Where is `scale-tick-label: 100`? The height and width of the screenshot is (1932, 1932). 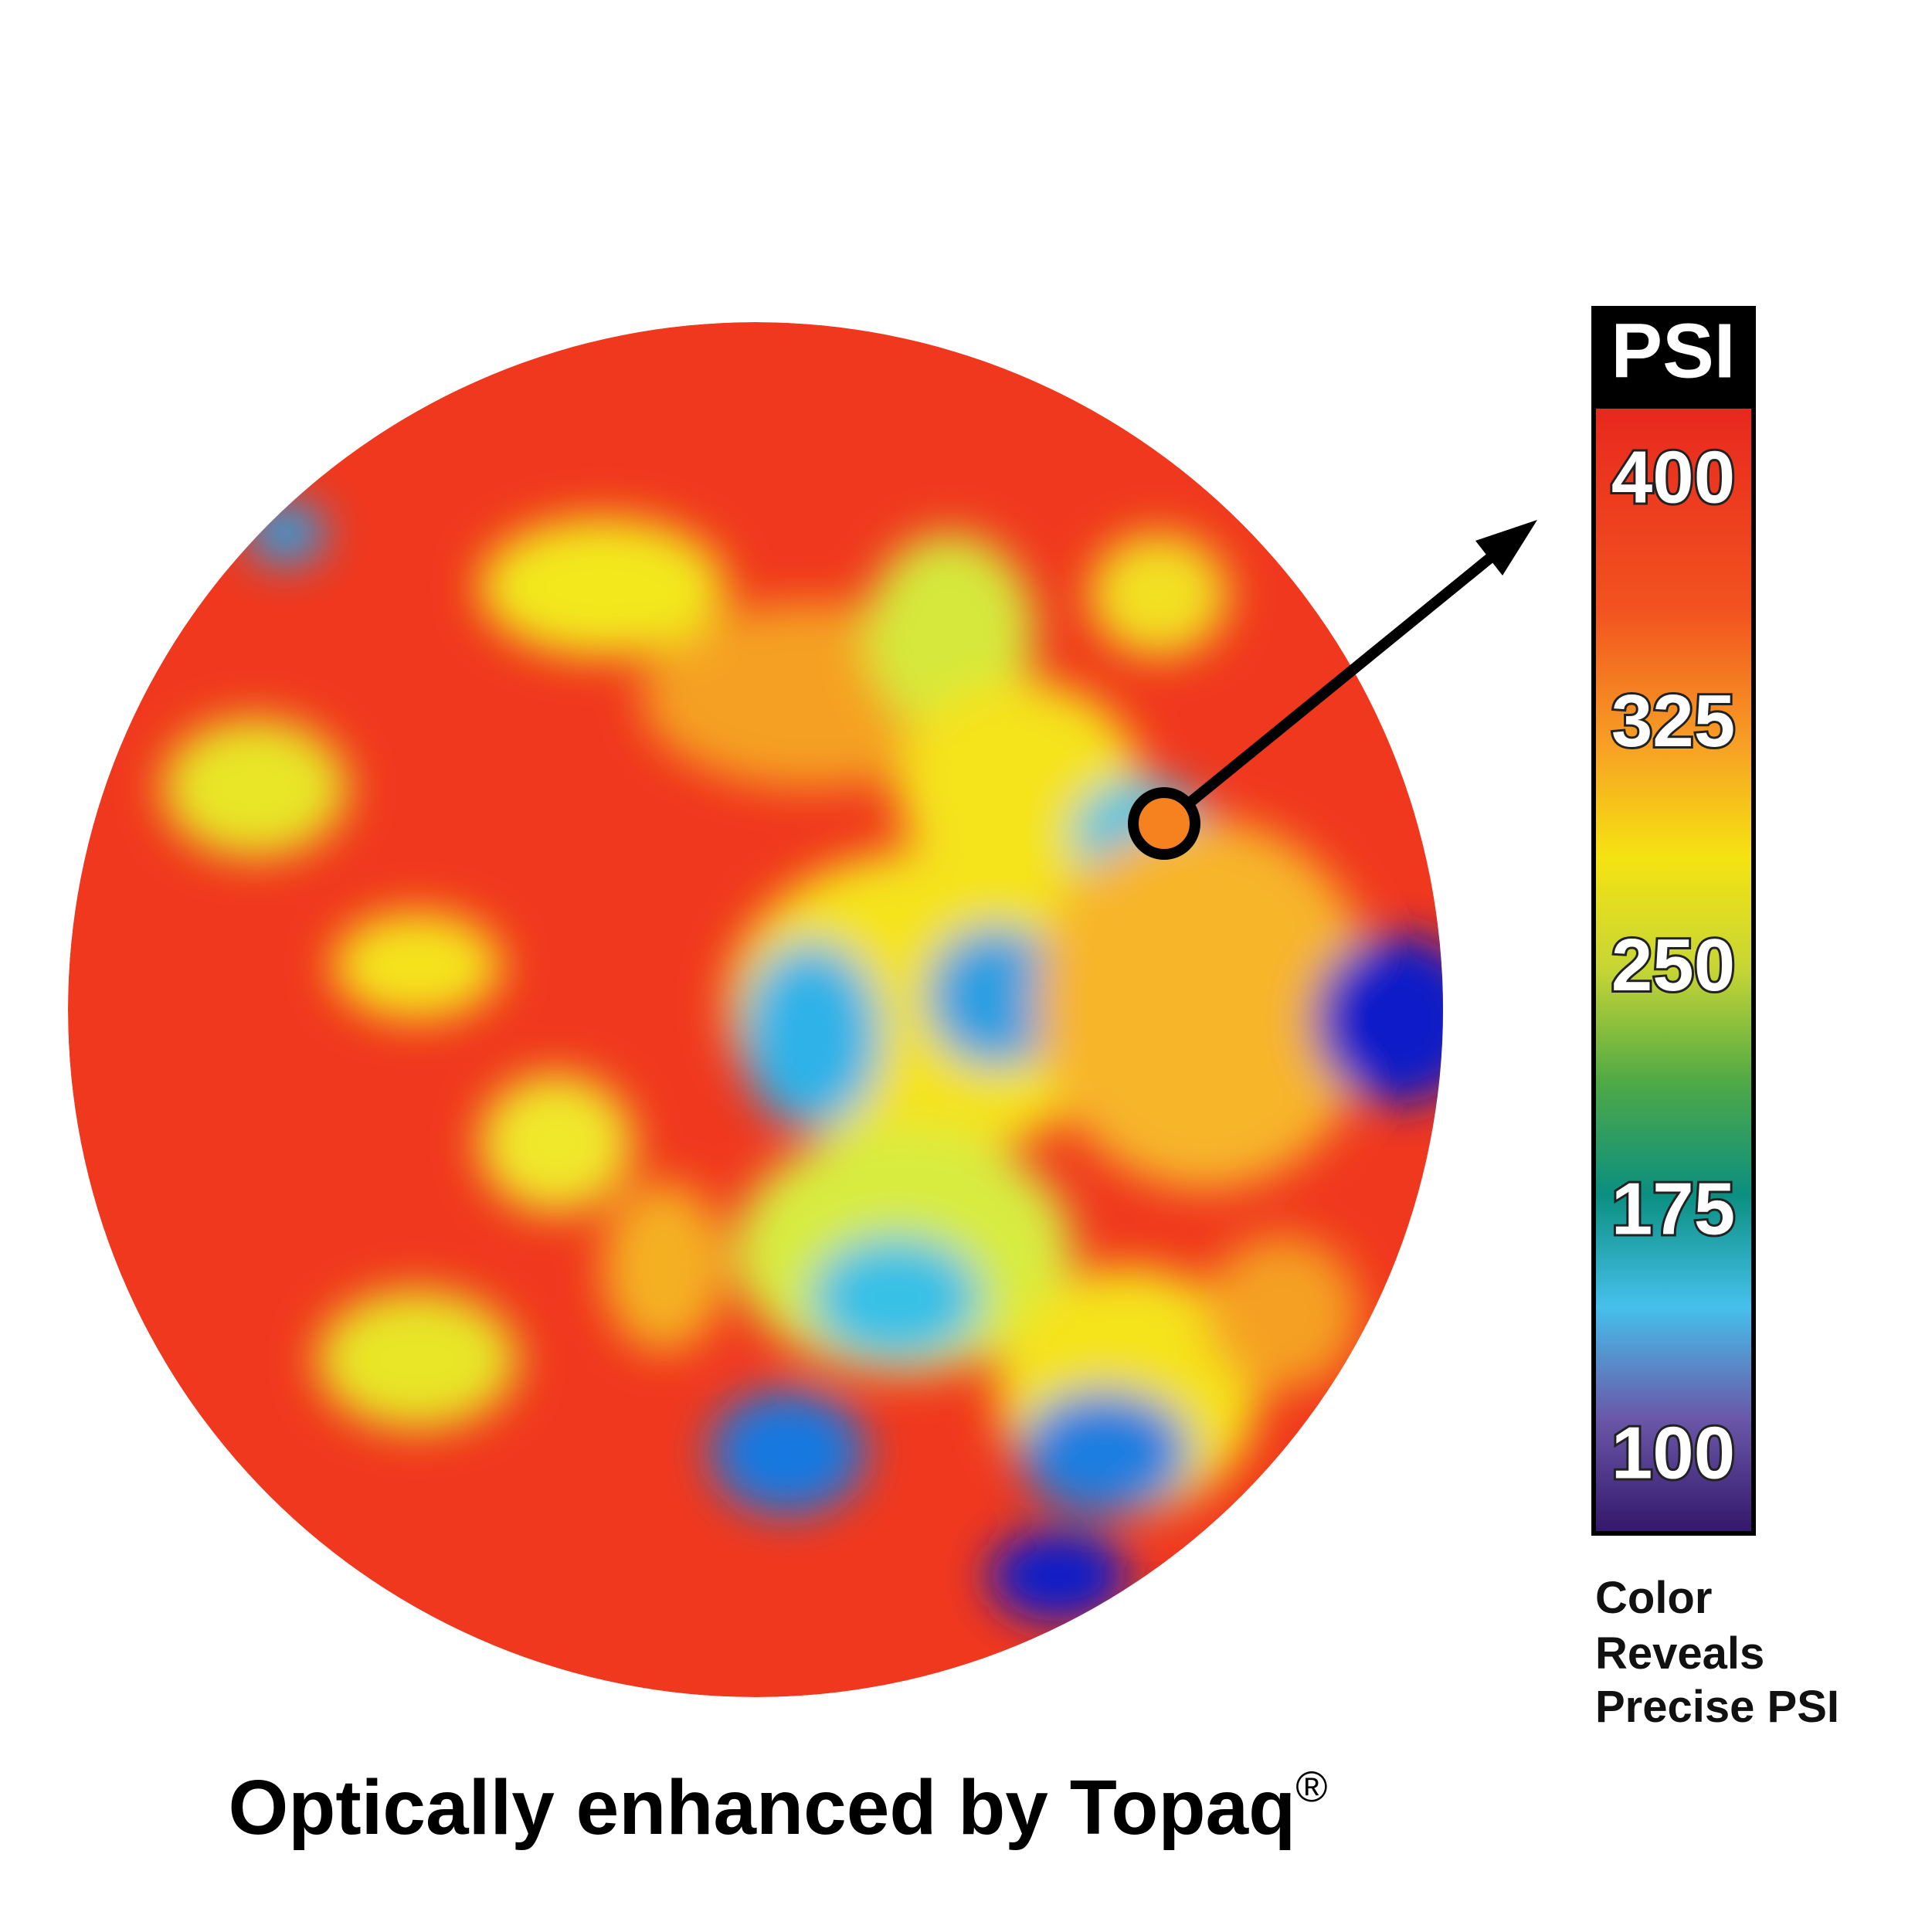
scale-tick-label: 100 is located at coordinates (1673, 1453).